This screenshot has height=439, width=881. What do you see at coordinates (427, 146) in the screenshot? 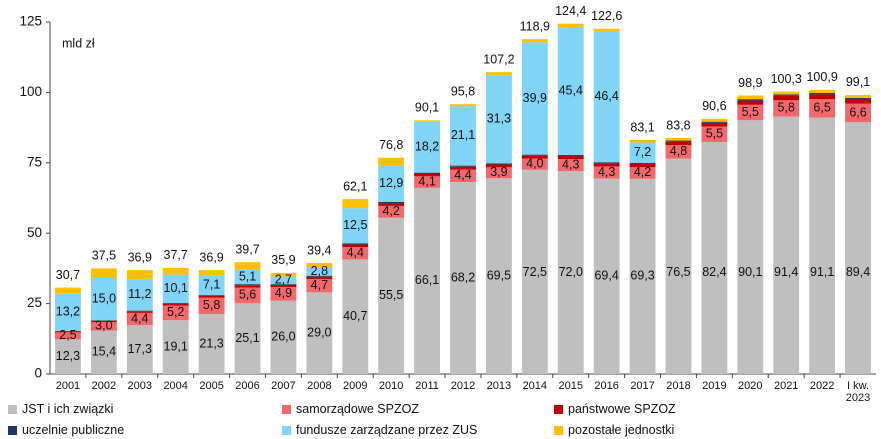
I see `value-label: 18,2` at bounding box center [427, 146].